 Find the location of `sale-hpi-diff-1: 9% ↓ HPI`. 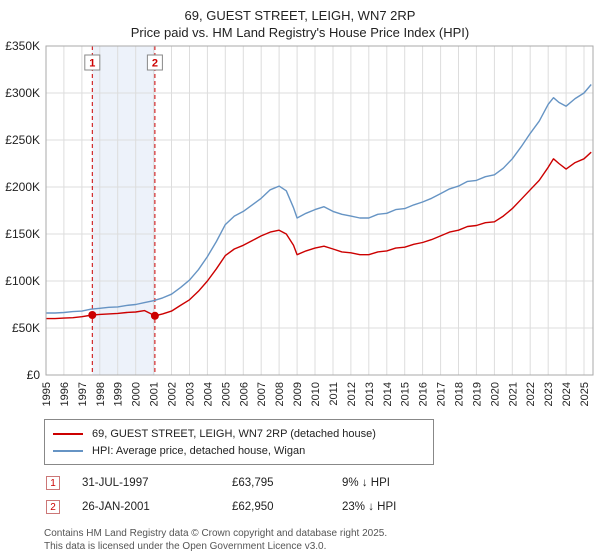

sale-hpi-diff-1: 9% ↓ HPI is located at coordinates (366, 483).